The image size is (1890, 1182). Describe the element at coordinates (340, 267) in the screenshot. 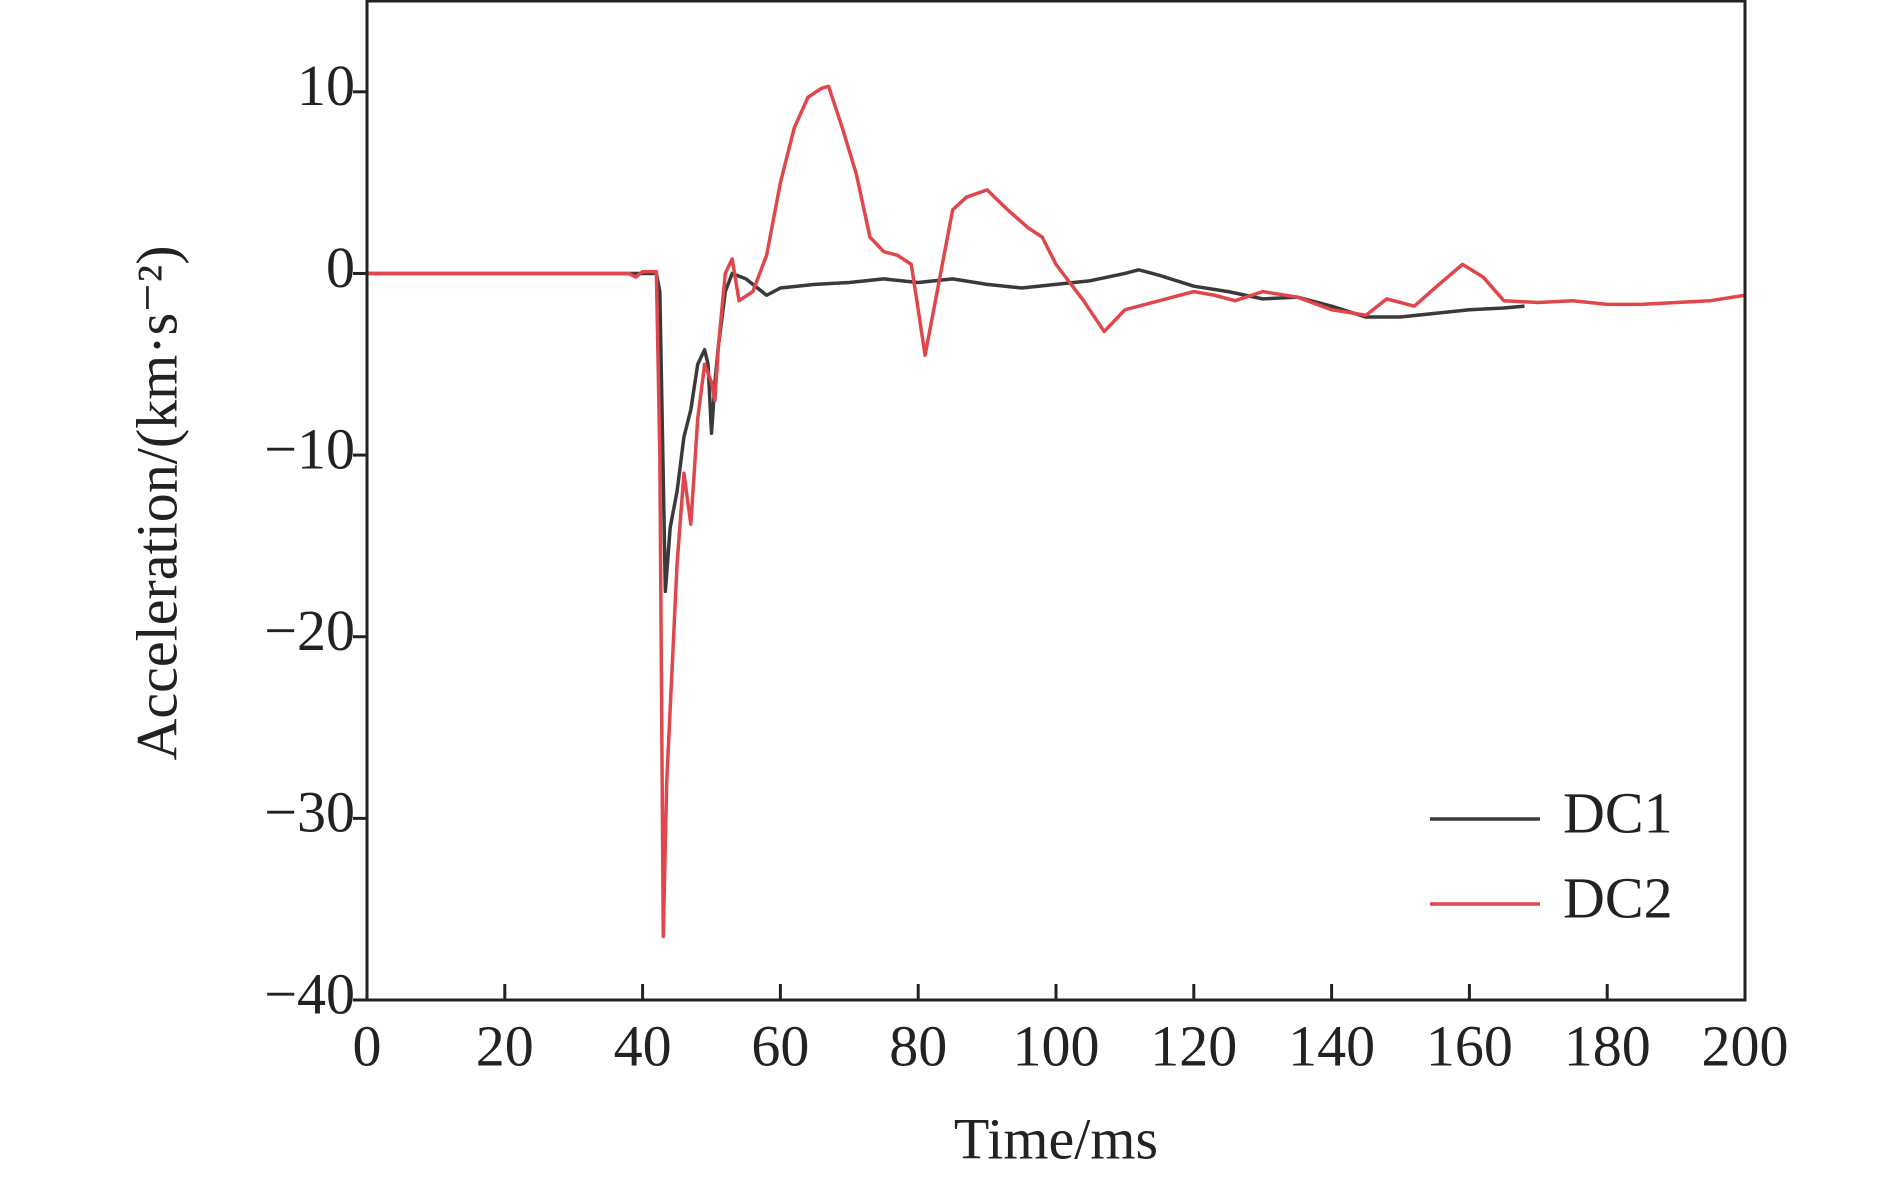

I see `y-tick-label: 0` at that location.